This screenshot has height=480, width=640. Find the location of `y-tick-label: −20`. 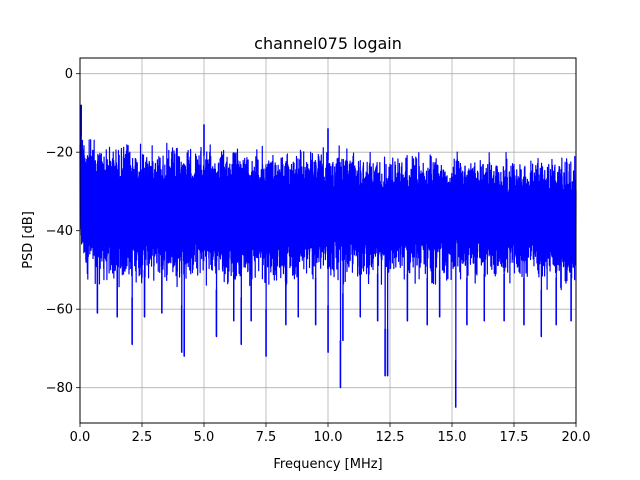

y-tick-label: −20 is located at coordinates (59, 153).